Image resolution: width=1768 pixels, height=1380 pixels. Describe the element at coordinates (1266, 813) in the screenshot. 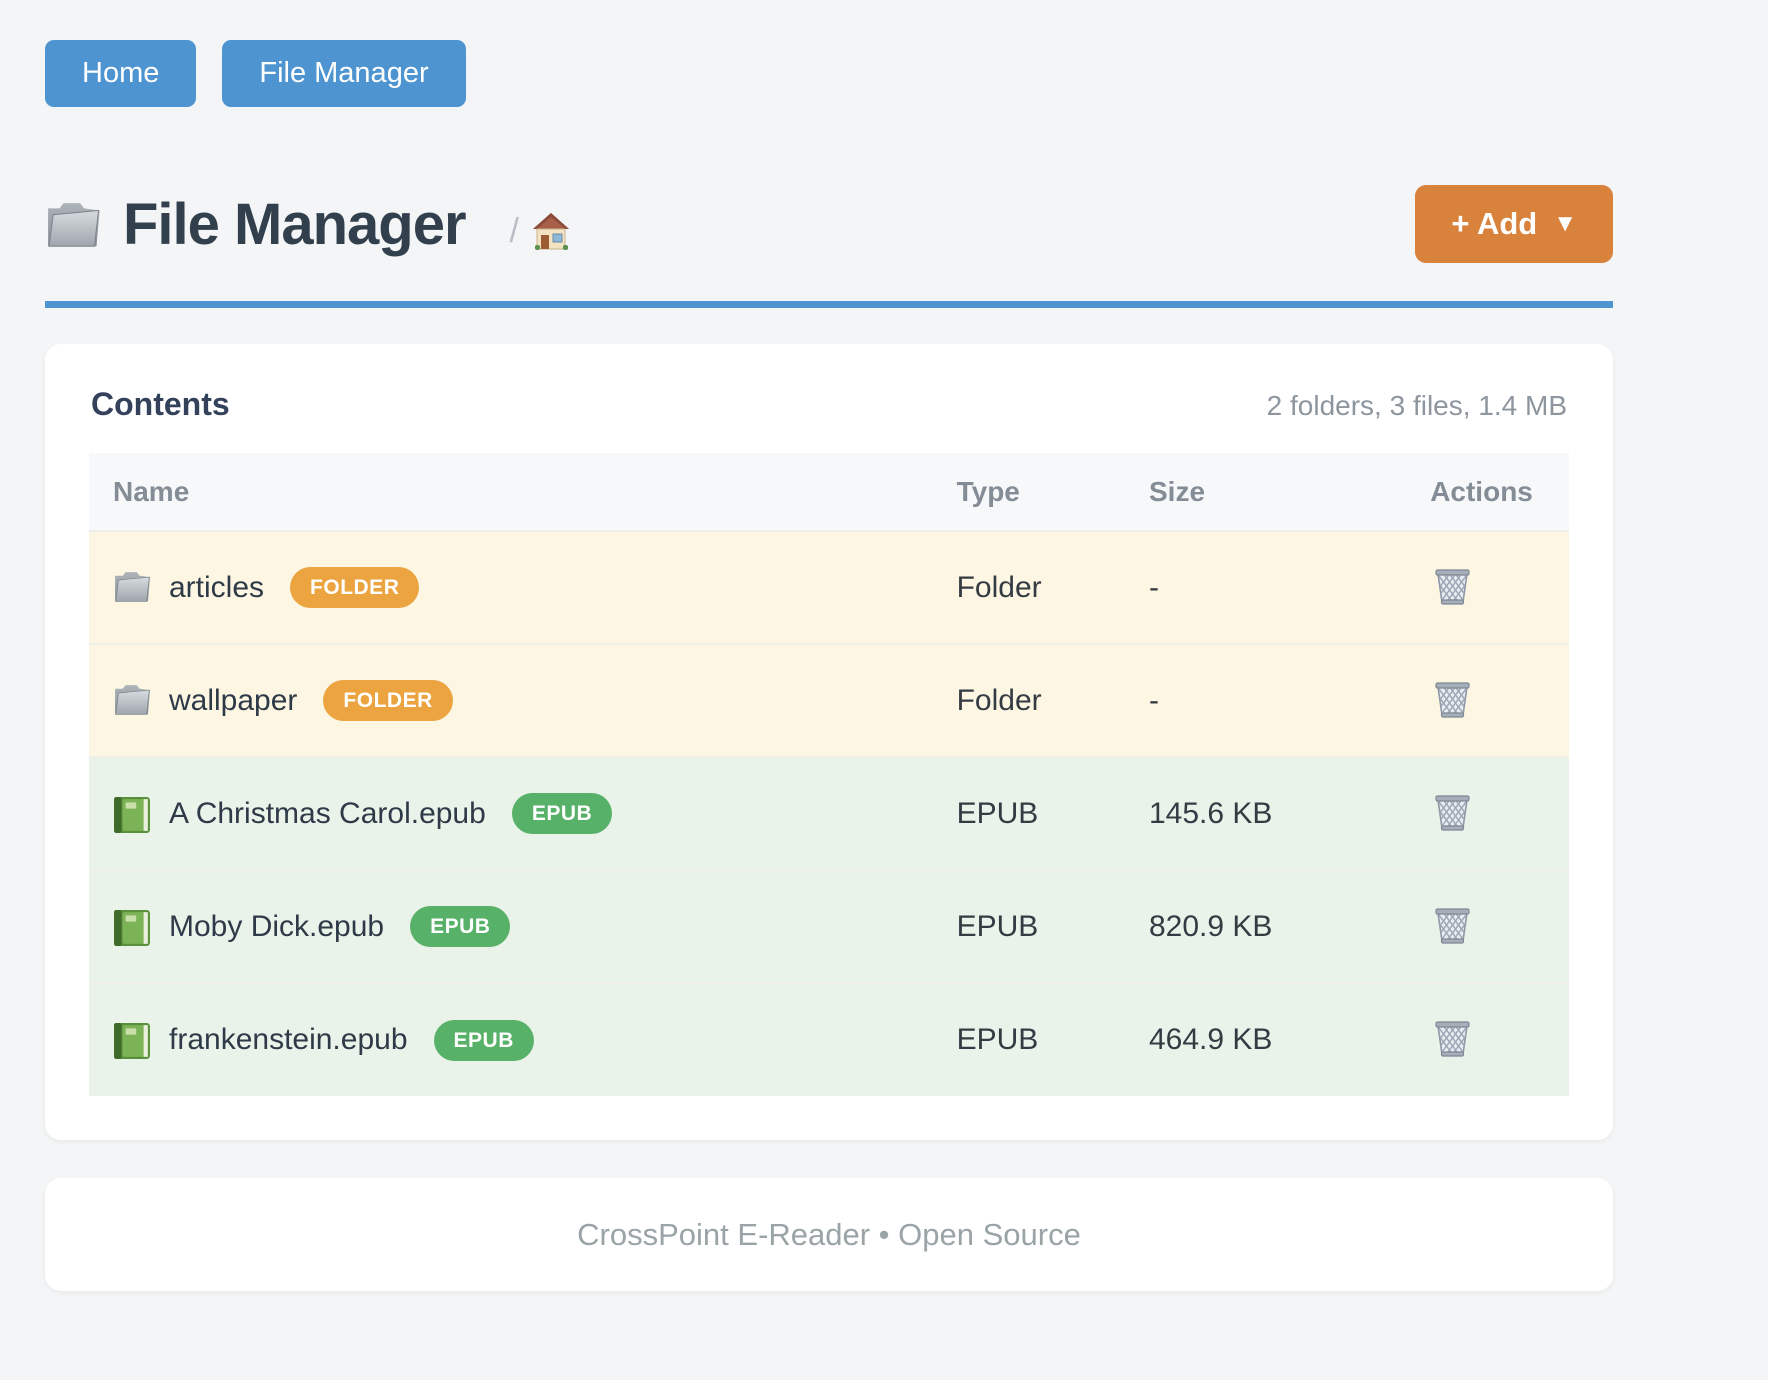

I see `size-cell: 145.6 KB` at that location.